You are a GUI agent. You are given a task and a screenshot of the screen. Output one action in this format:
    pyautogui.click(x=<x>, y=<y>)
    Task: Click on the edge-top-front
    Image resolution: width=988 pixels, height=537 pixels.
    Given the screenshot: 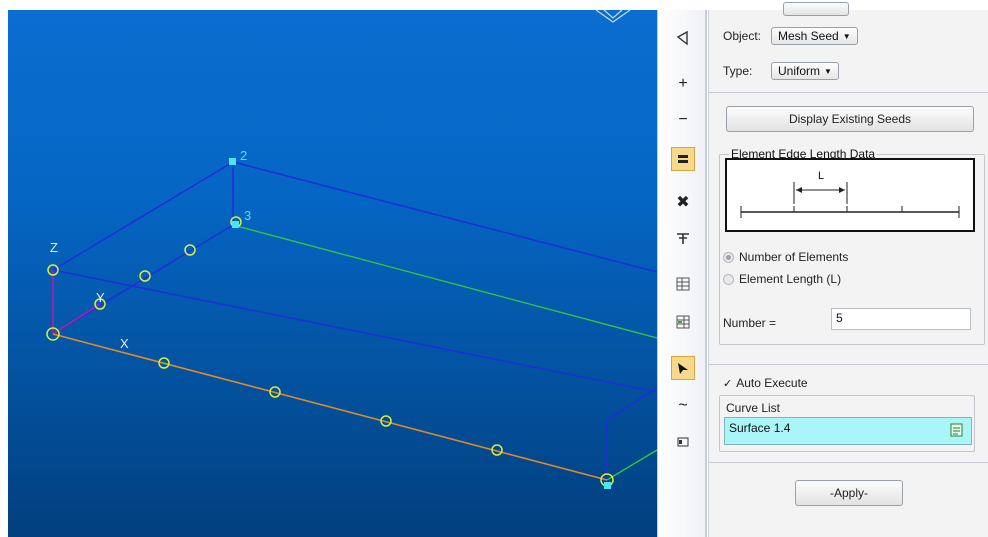 What is the action you would take?
    pyautogui.click(x=354, y=331)
    